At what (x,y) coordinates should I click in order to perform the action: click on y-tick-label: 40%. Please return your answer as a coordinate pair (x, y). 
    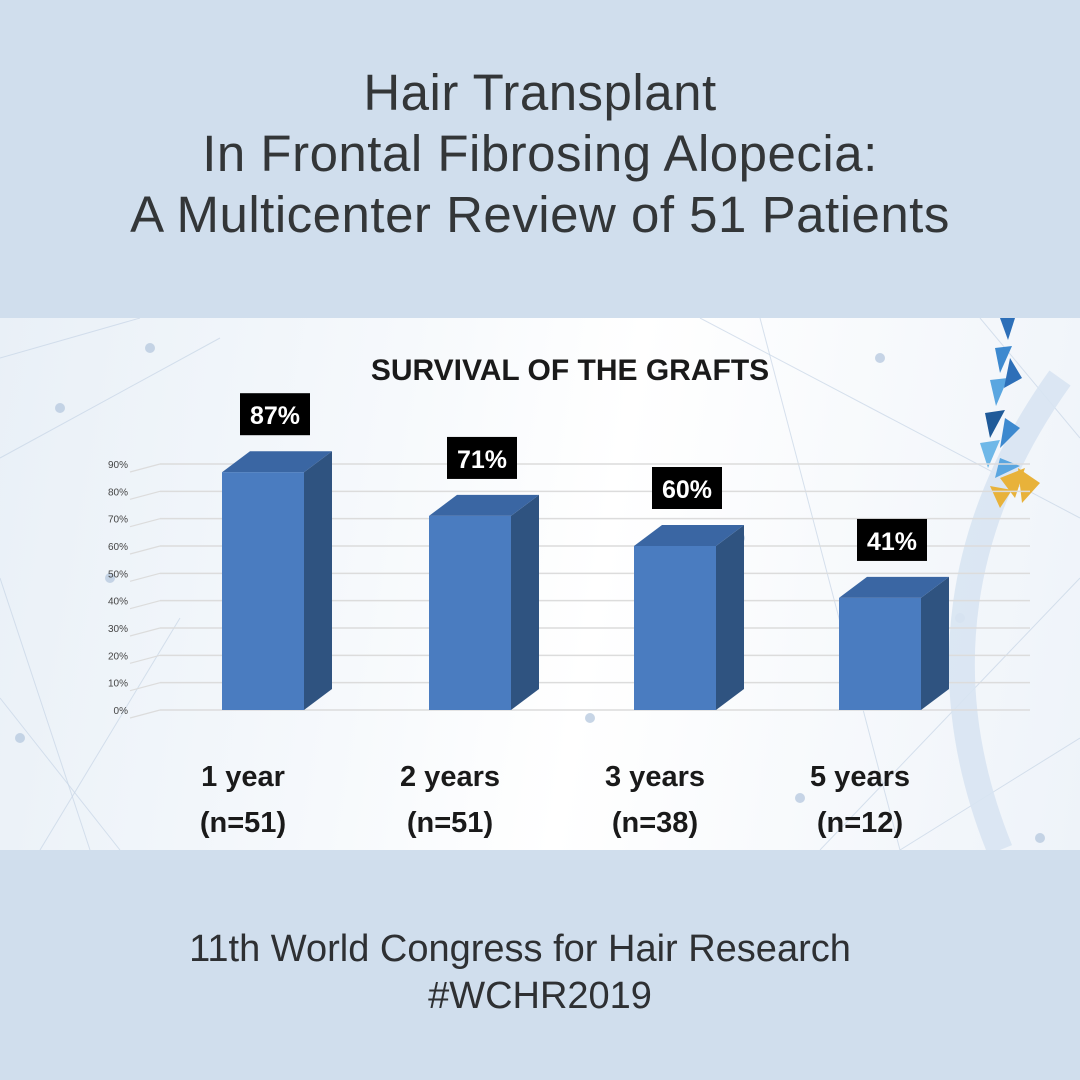
    Looking at the image, I should click on (118, 602).